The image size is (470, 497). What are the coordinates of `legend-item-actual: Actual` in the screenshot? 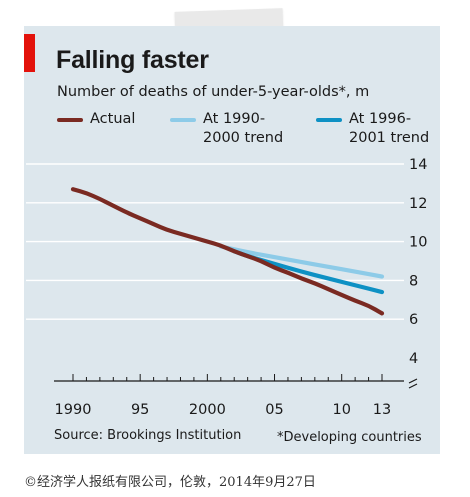 It's located at (107, 130).